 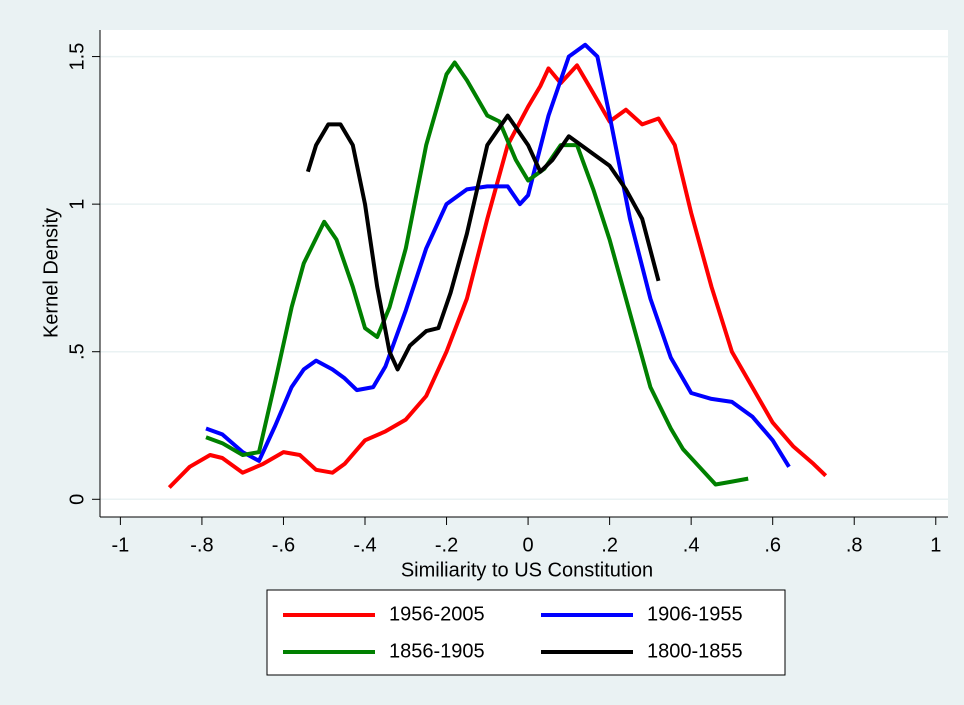 What do you see at coordinates (483, 242) in the screenshot?
I see `density-line` at bounding box center [483, 242].